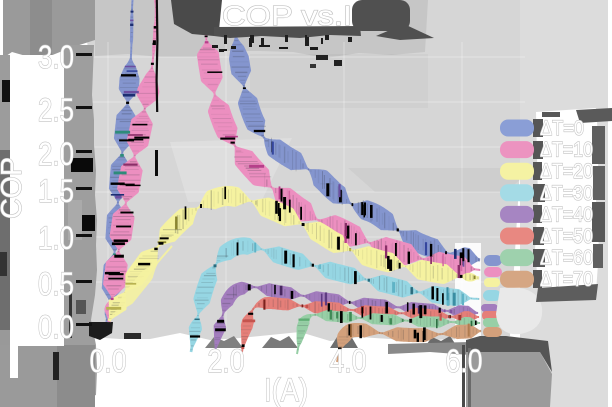 The image size is (612, 407). Describe the element at coordinates (566, 279) in the screenshot. I see `svg-text: ΔT=70` at that location.